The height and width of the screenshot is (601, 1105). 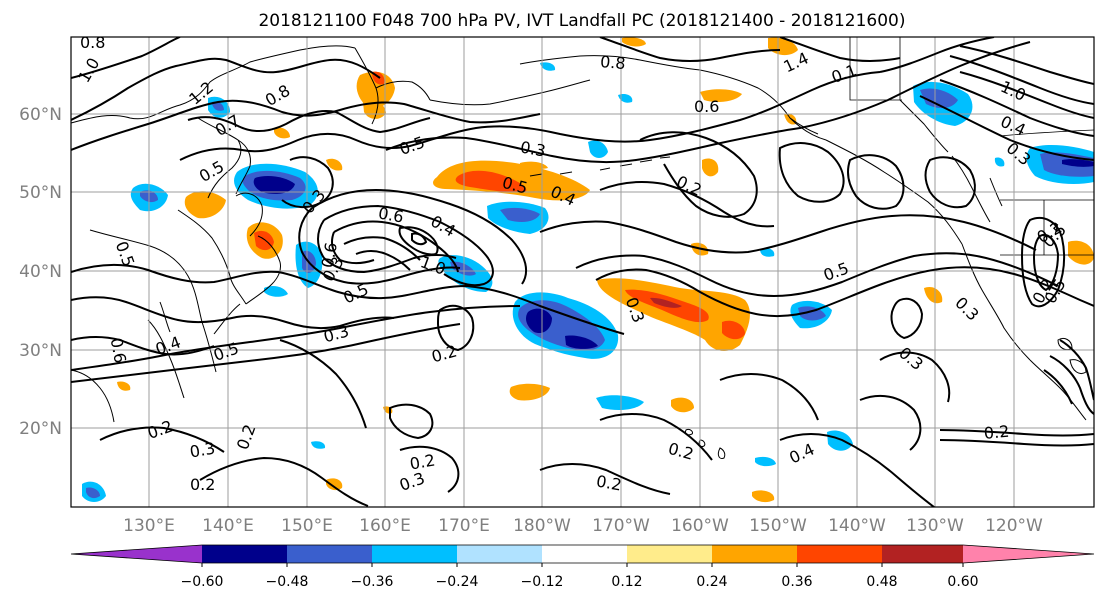 I want to click on colorbar-tick-label: 0.36, so click(x=796, y=582).